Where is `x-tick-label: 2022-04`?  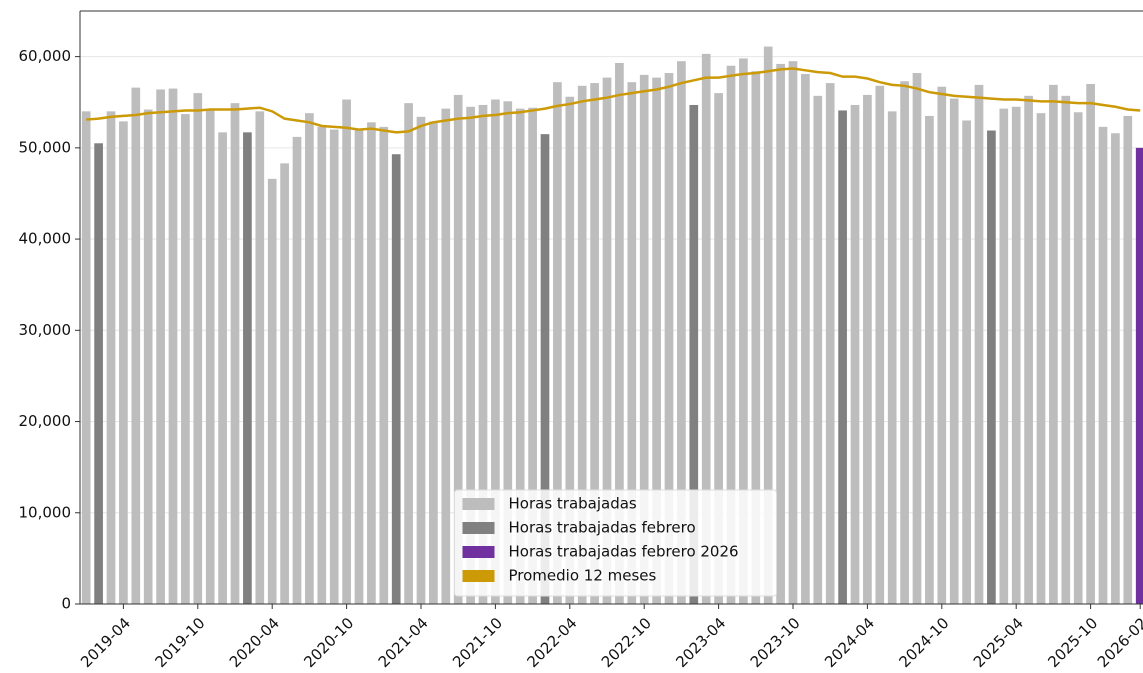
x-tick-label: 2022-04 is located at coordinates (551, 642).